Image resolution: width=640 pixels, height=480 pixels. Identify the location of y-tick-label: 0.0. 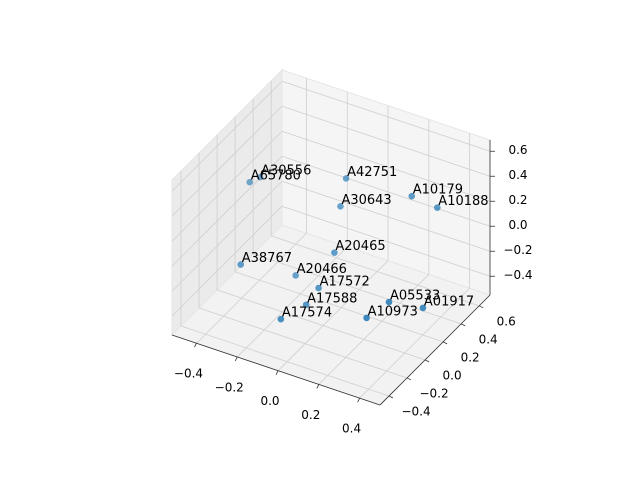
(452, 375).